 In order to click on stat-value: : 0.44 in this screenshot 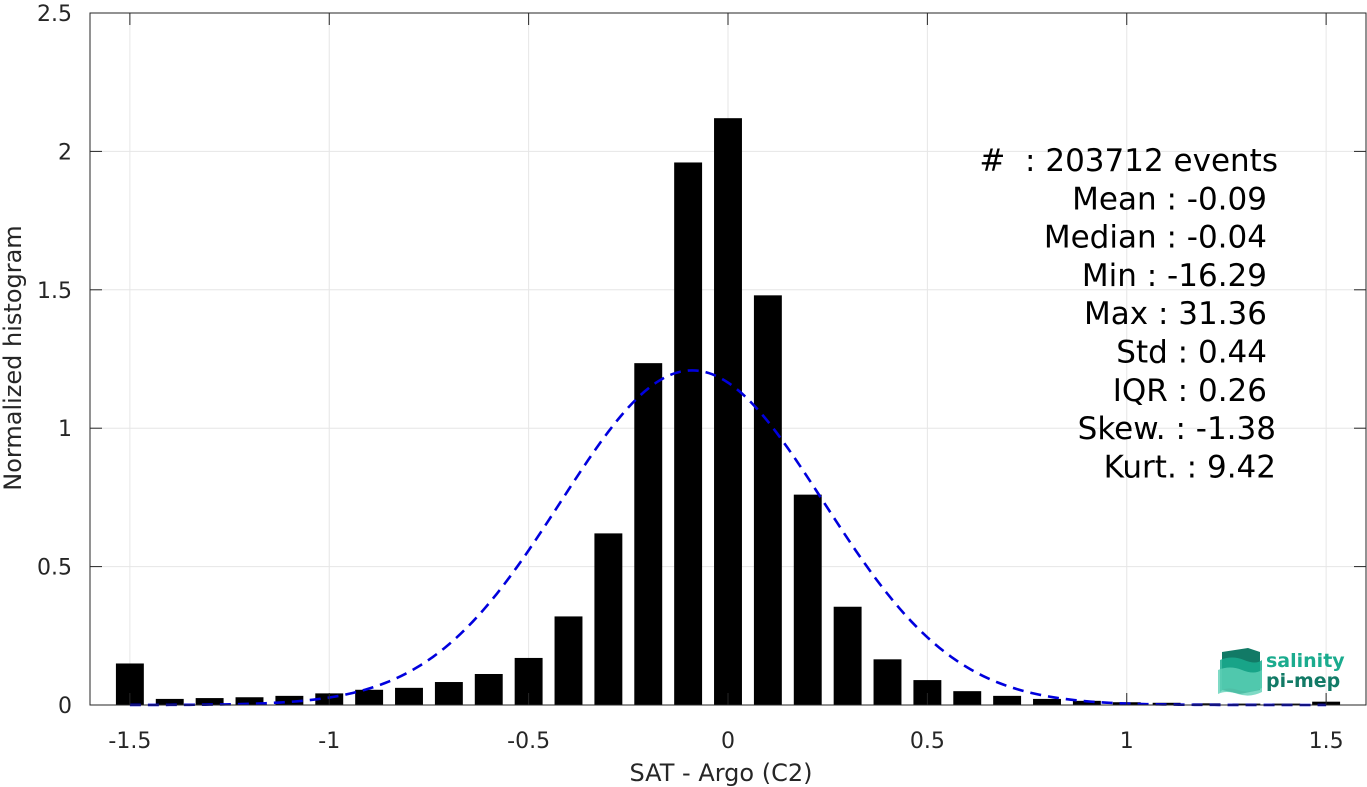, I will do `click(1217, 353)`.